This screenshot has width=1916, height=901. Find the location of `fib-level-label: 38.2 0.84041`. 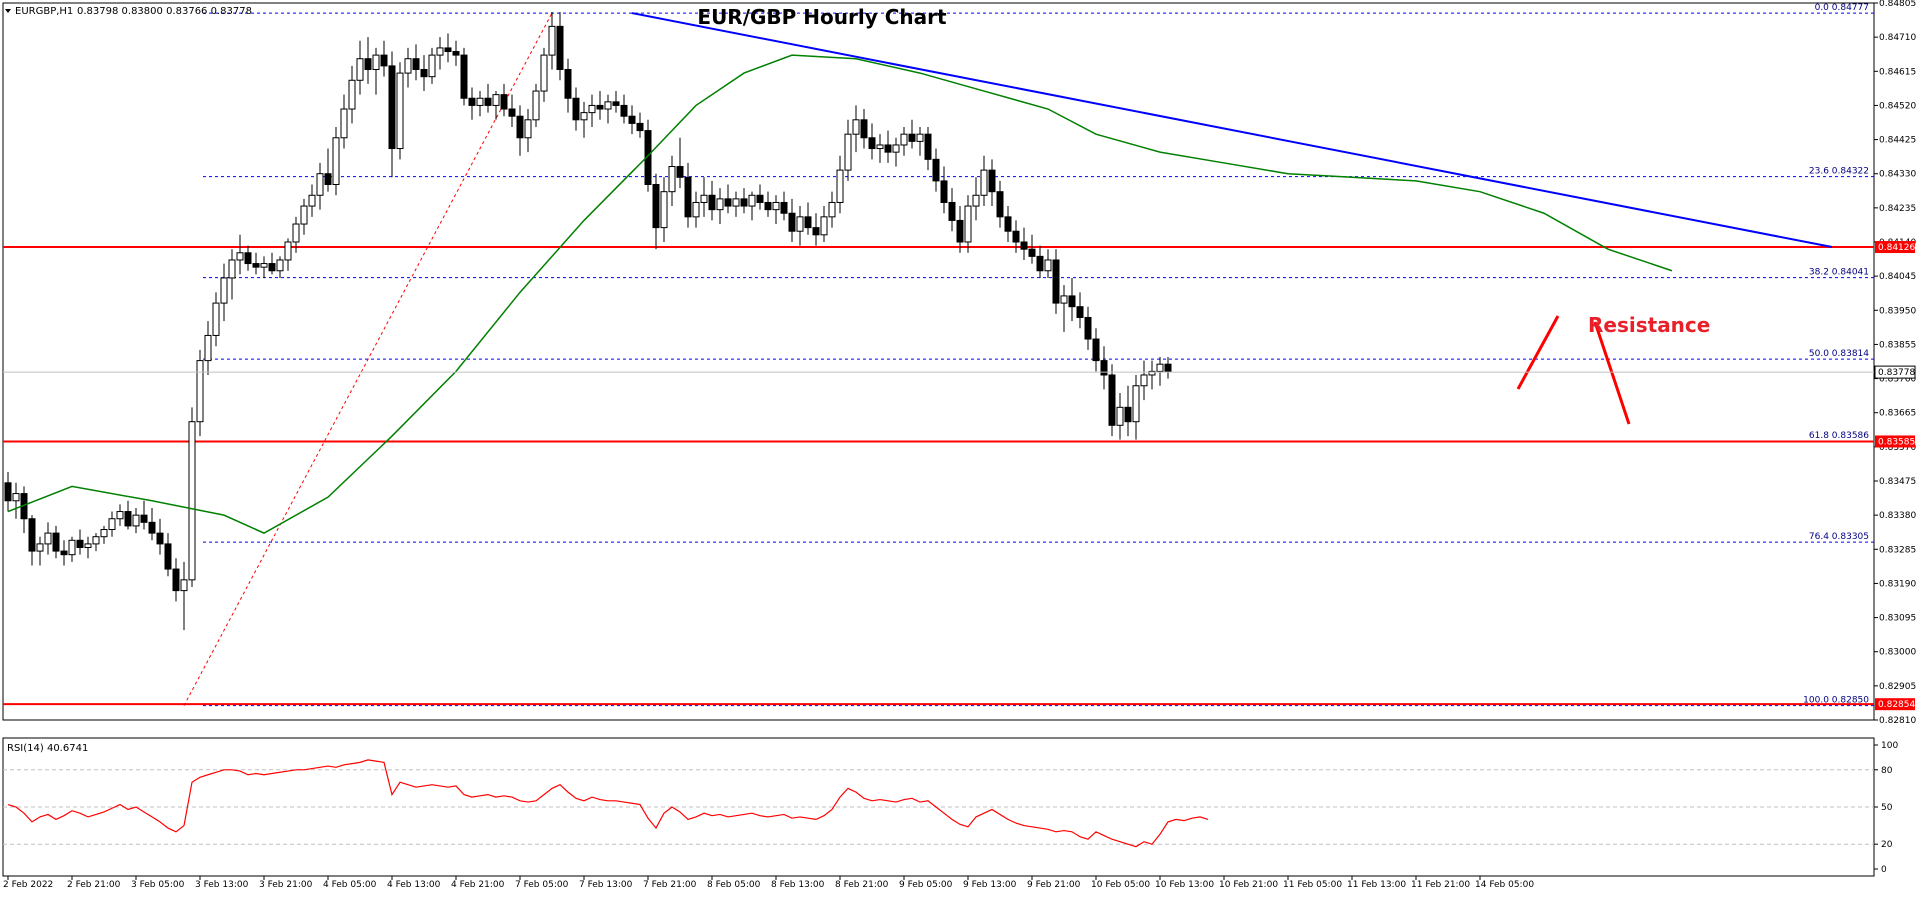

fib-level-label: 38.2 0.84041 is located at coordinates (1839, 273).